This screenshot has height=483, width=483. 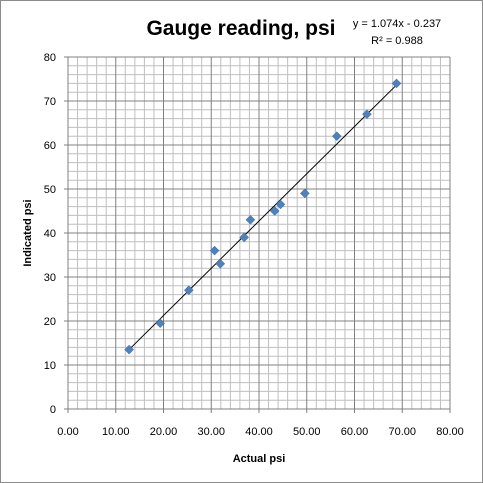 What do you see at coordinates (211, 432) in the screenshot?
I see `x-tick-label: 30.00` at bounding box center [211, 432].